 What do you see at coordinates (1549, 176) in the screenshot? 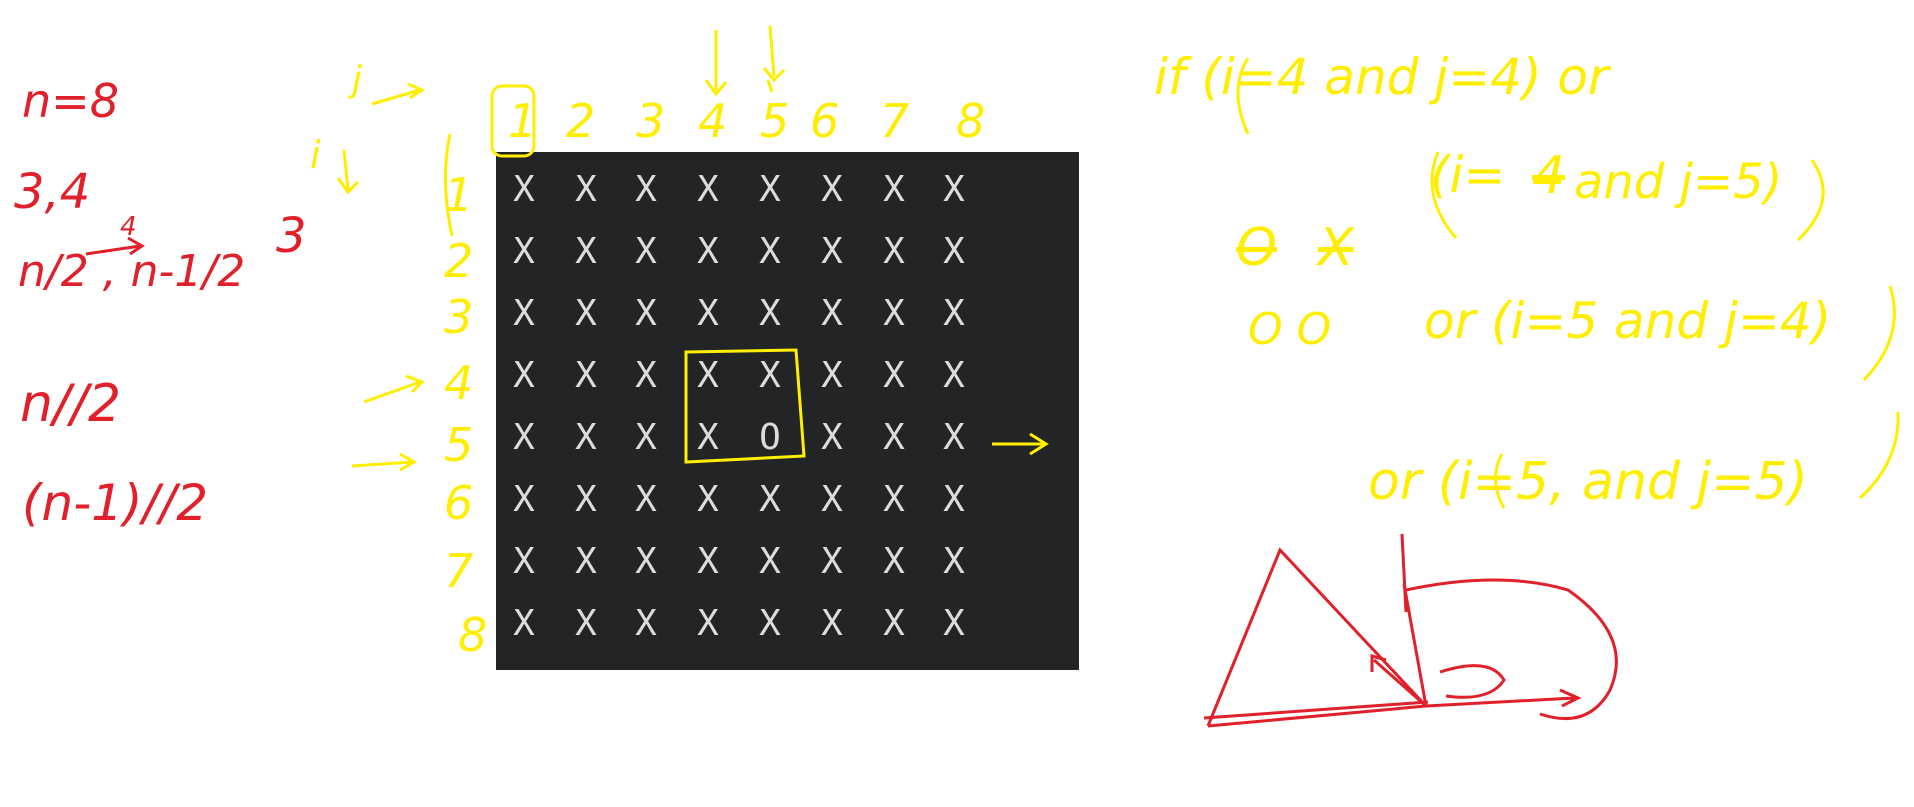
I see `condition-line-2-struck: 4` at bounding box center [1549, 176].